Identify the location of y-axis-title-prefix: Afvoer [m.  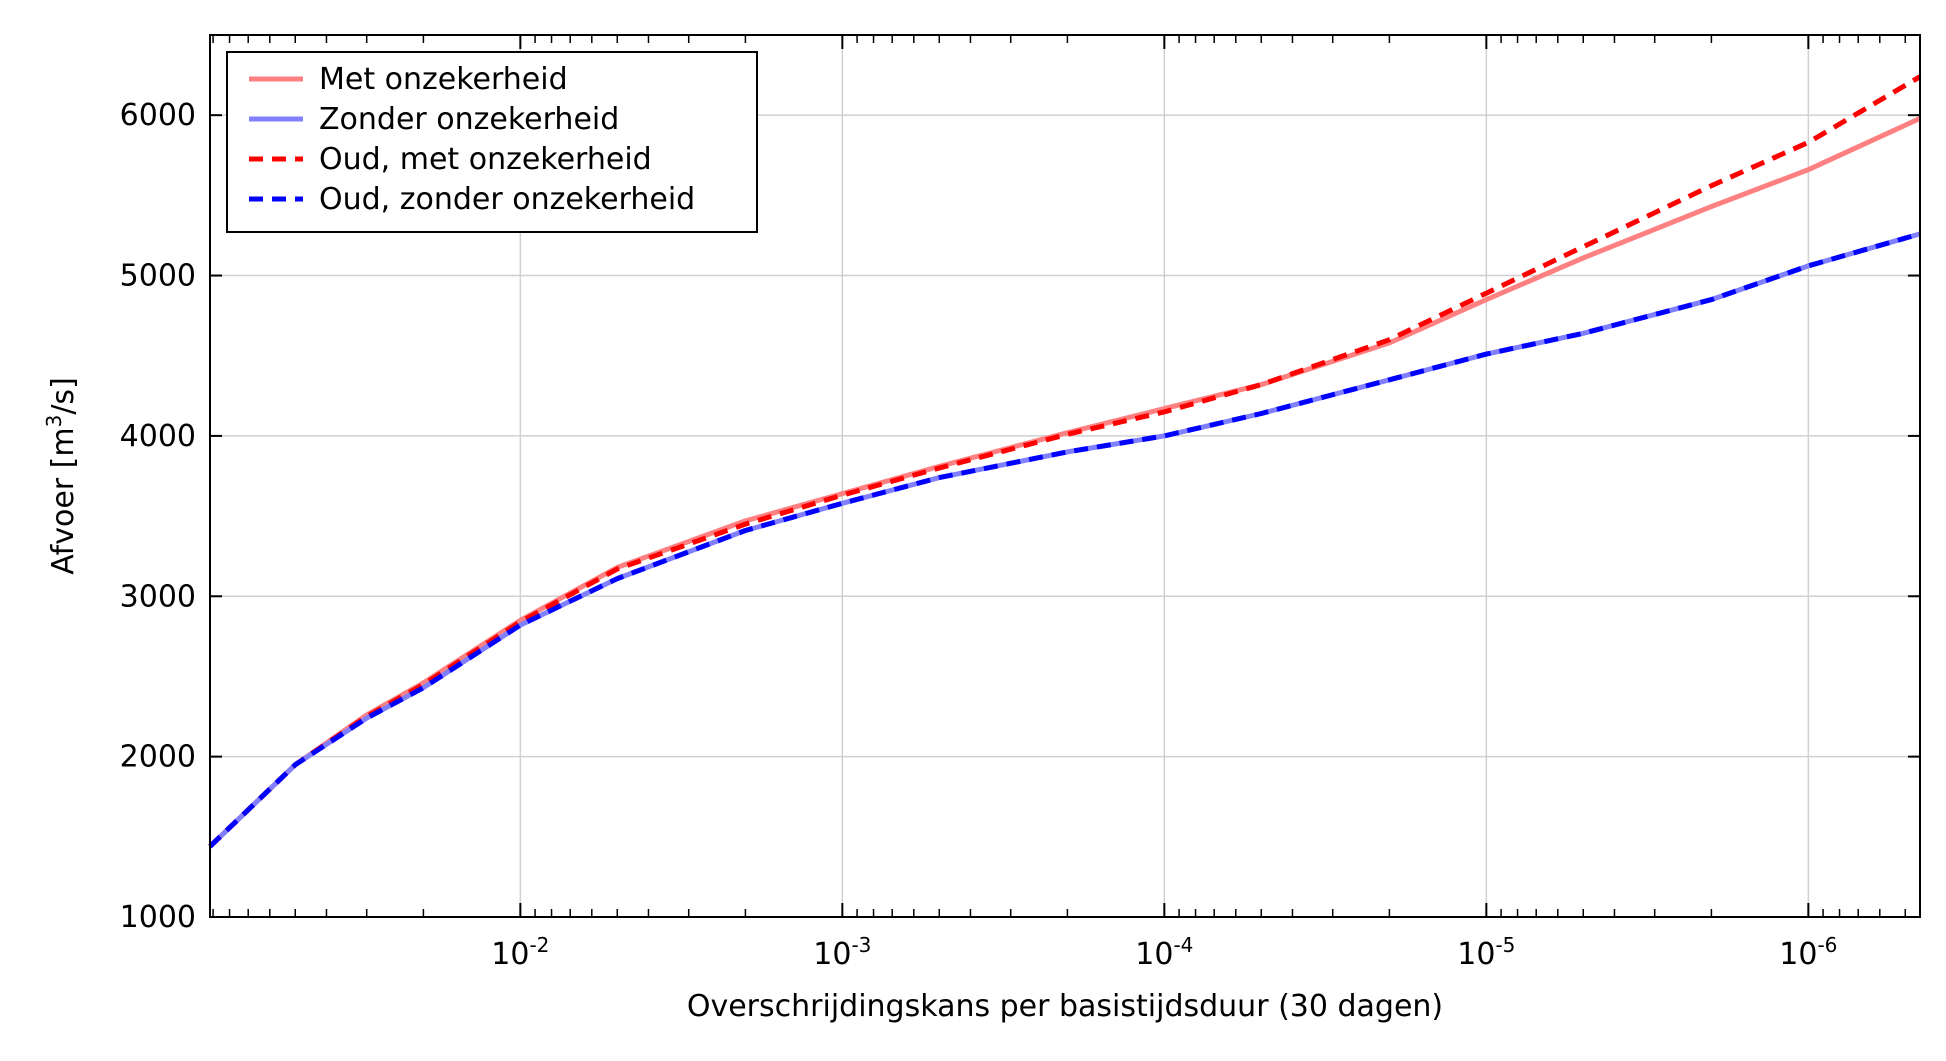
(63, 500).